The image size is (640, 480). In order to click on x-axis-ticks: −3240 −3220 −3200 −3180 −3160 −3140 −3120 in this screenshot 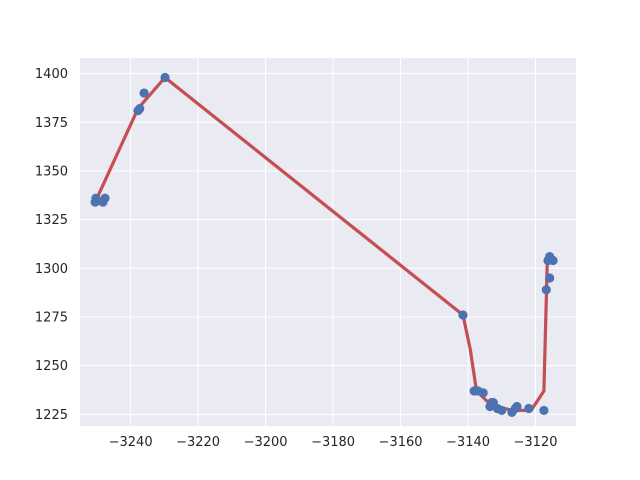, I will do `click(333, 442)`.